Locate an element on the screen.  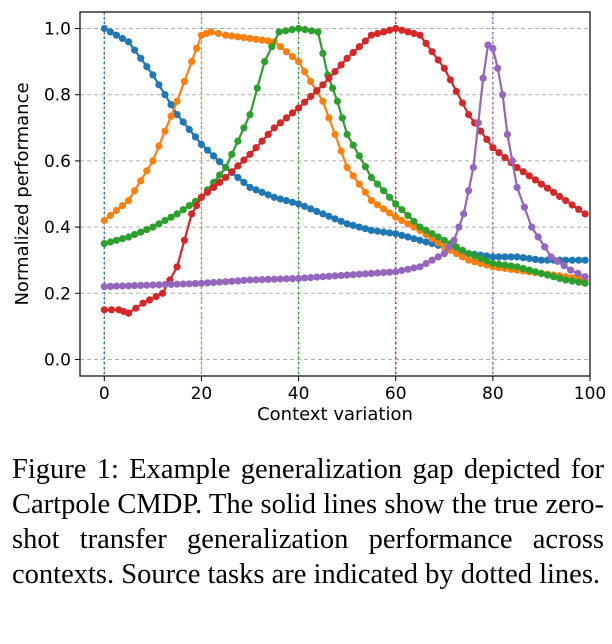
y-axis-label: Normalized performance is located at coordinates (22, 193).